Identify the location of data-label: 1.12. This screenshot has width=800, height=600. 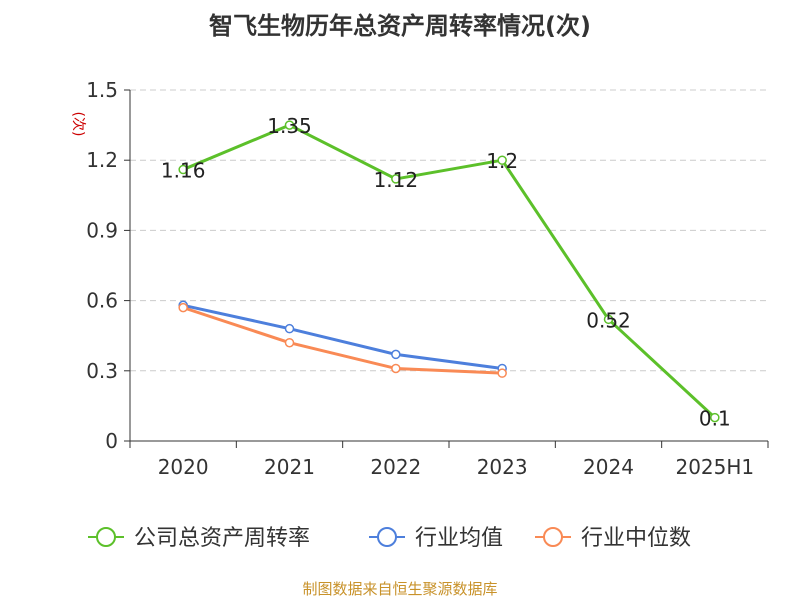
(396, 180).